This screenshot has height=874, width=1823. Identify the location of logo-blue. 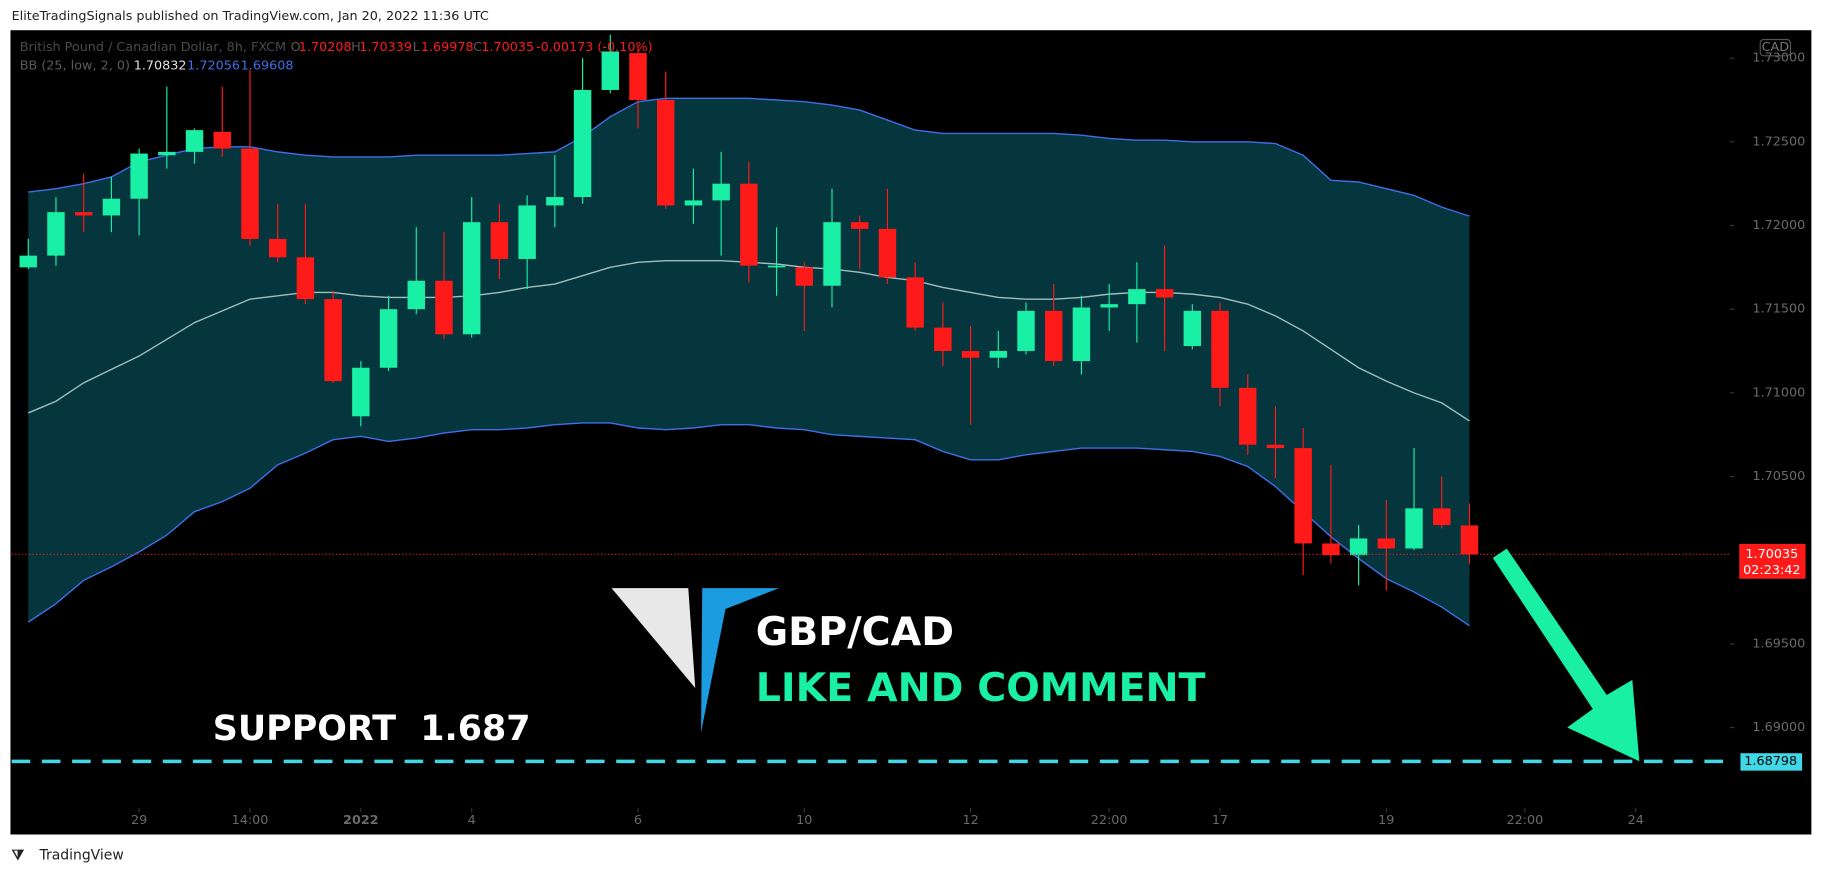
(740, 660).